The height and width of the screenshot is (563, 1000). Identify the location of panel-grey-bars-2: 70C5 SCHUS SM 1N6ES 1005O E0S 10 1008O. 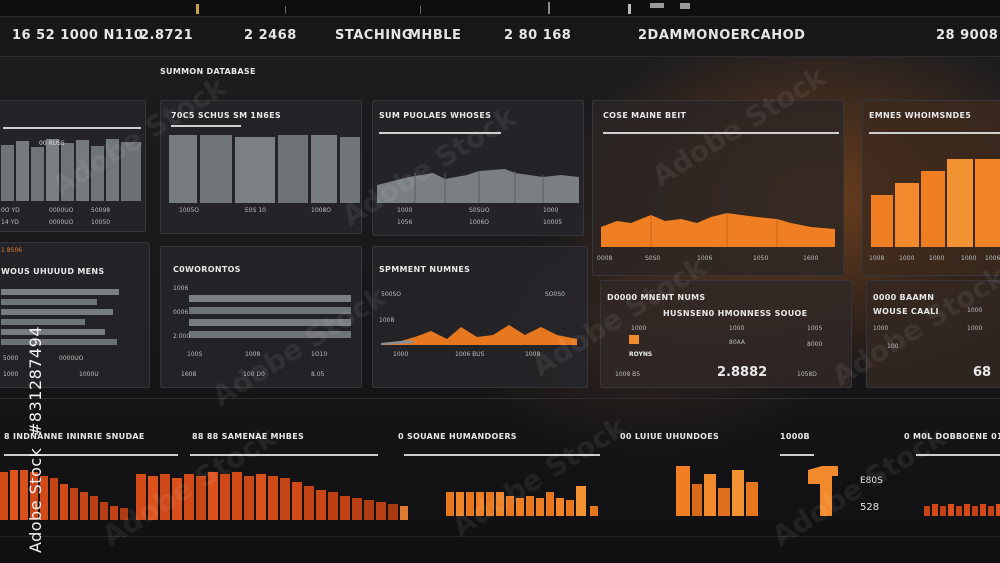
(261, 167).